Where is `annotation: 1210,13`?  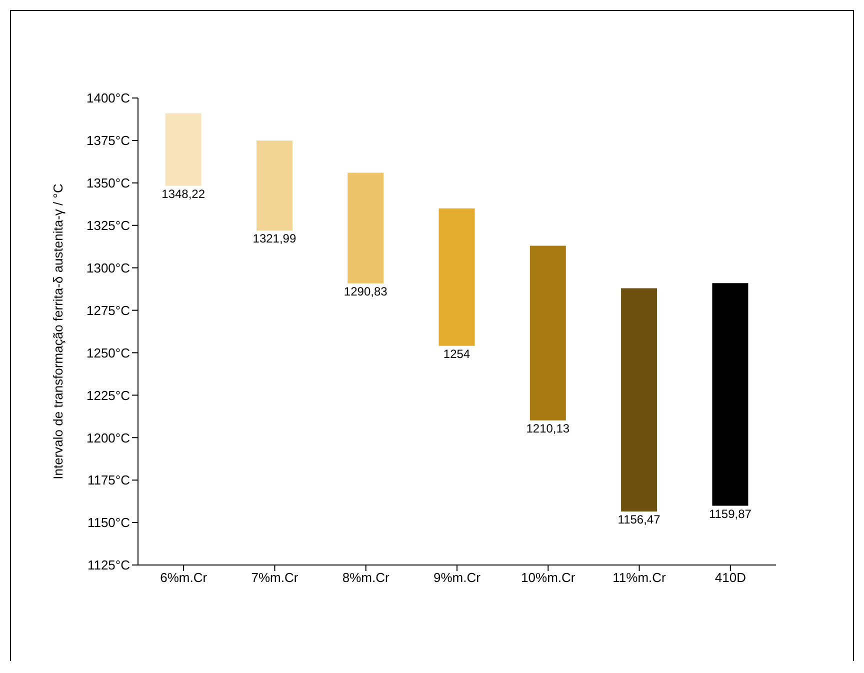 annotation: 1210,13 is located at coordinates (548, 428).